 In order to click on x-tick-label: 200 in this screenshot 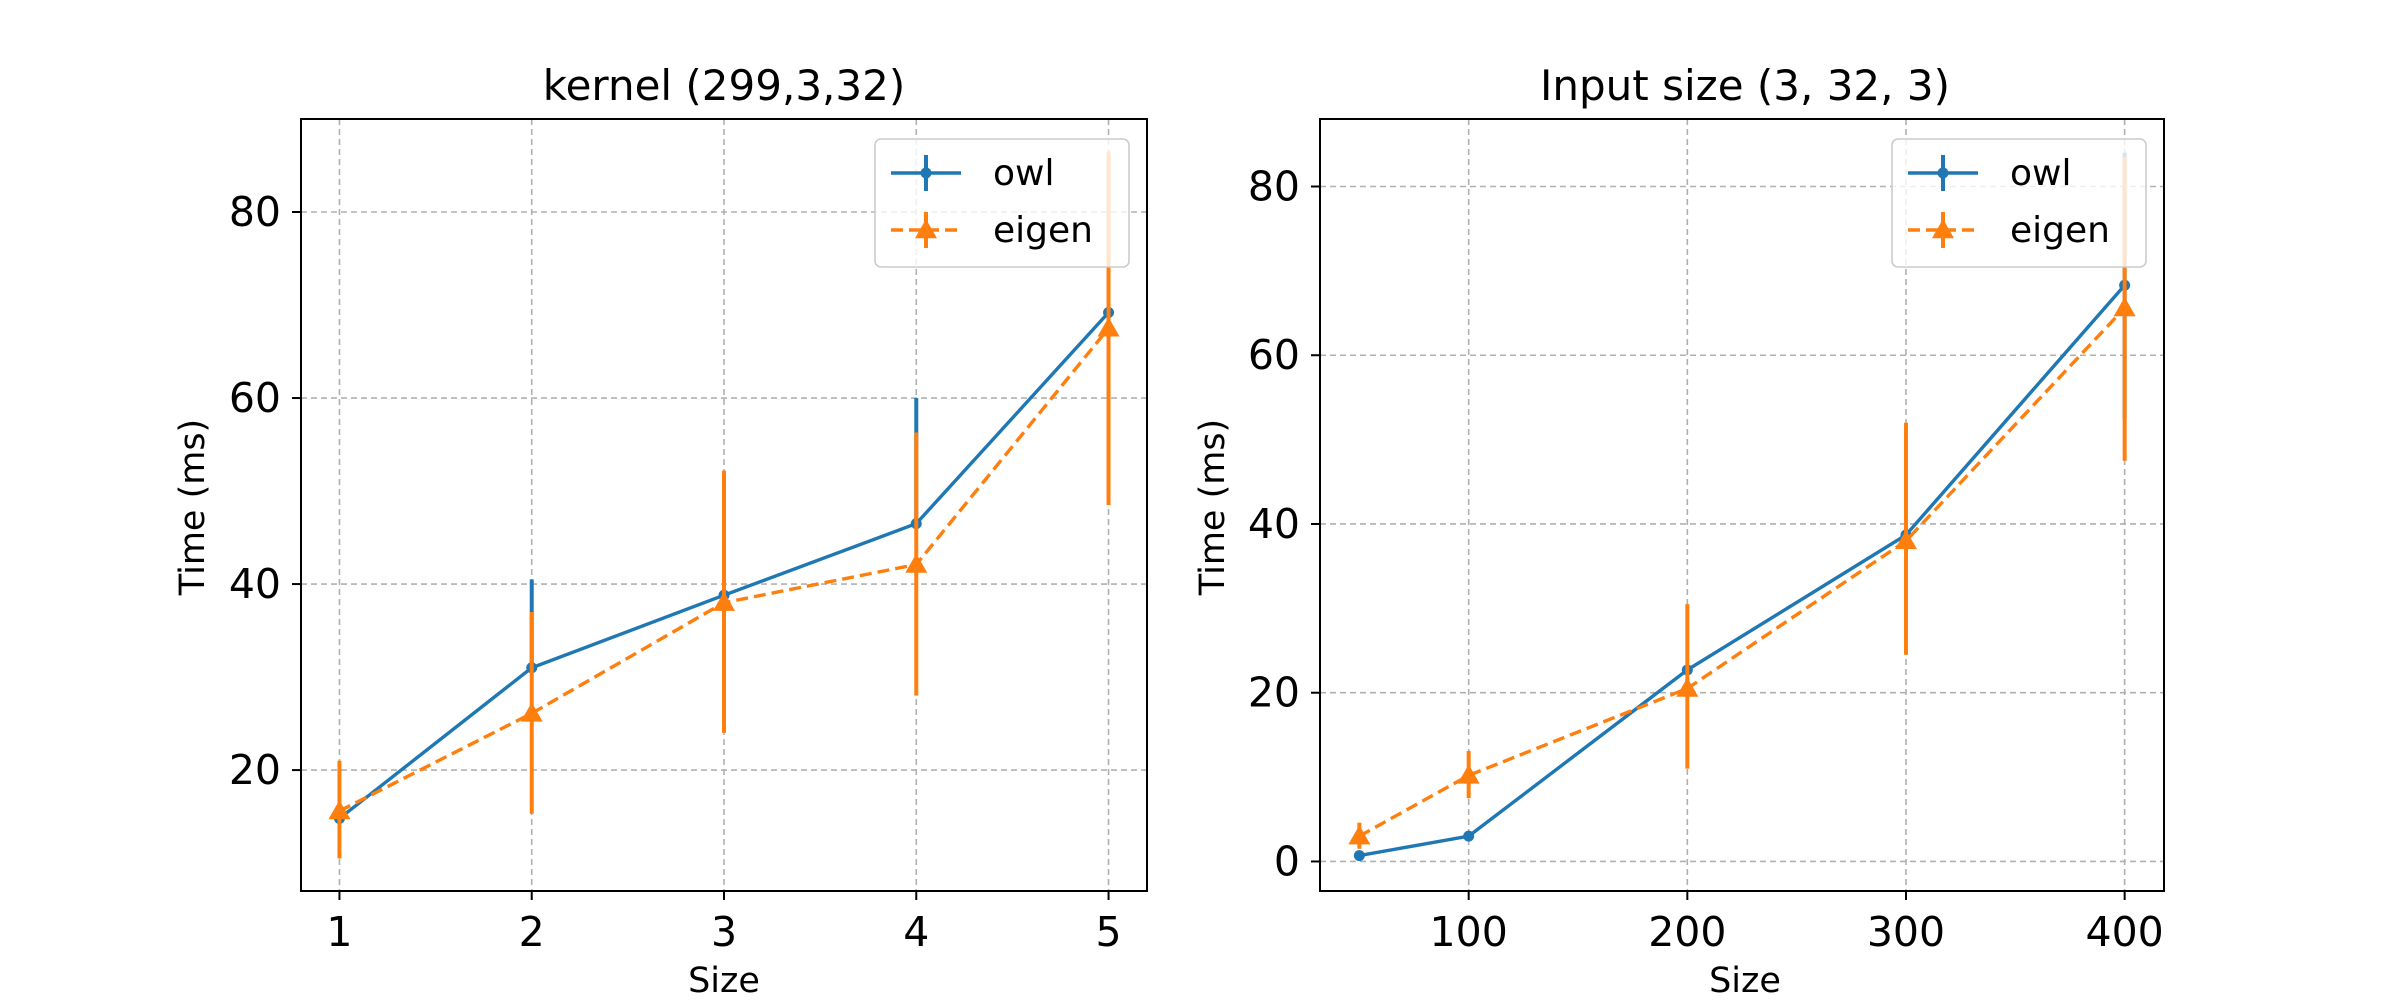, I will do `click(1687, 932)`.